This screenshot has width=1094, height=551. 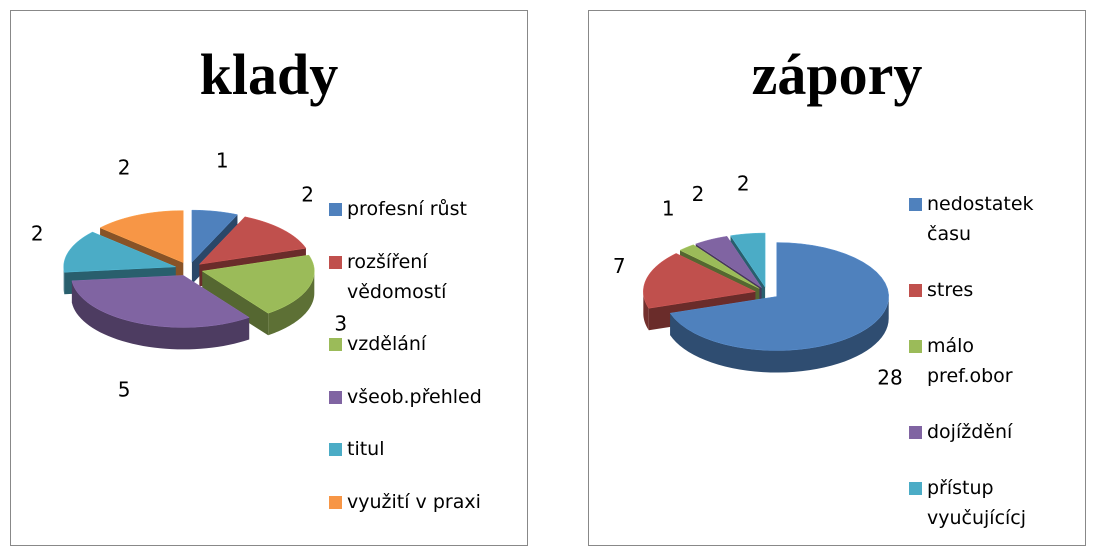 I want to click on legend-label: málo pref.obor, so click(x=970, y=361).